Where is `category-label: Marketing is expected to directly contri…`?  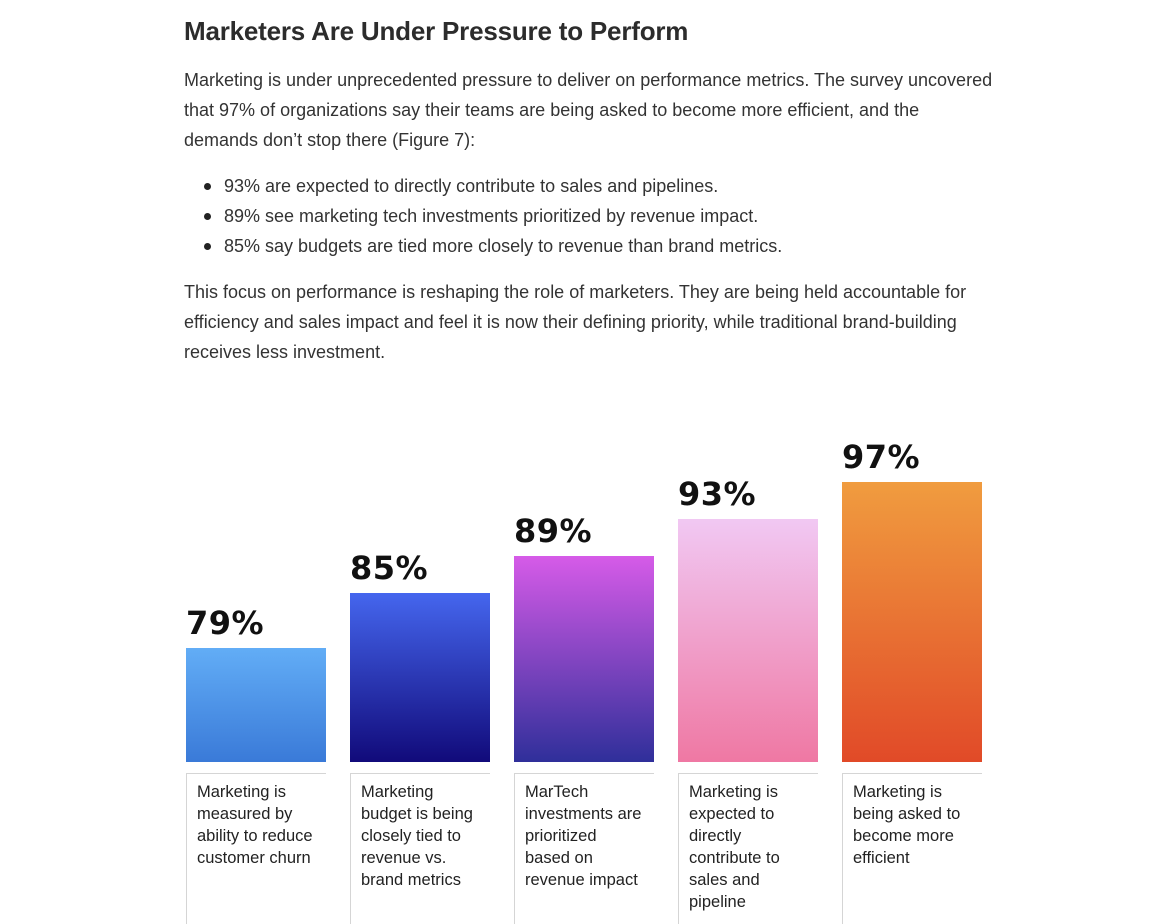 category-label: Marketing is expected to directly contri… is located at coordinates (748, 848).